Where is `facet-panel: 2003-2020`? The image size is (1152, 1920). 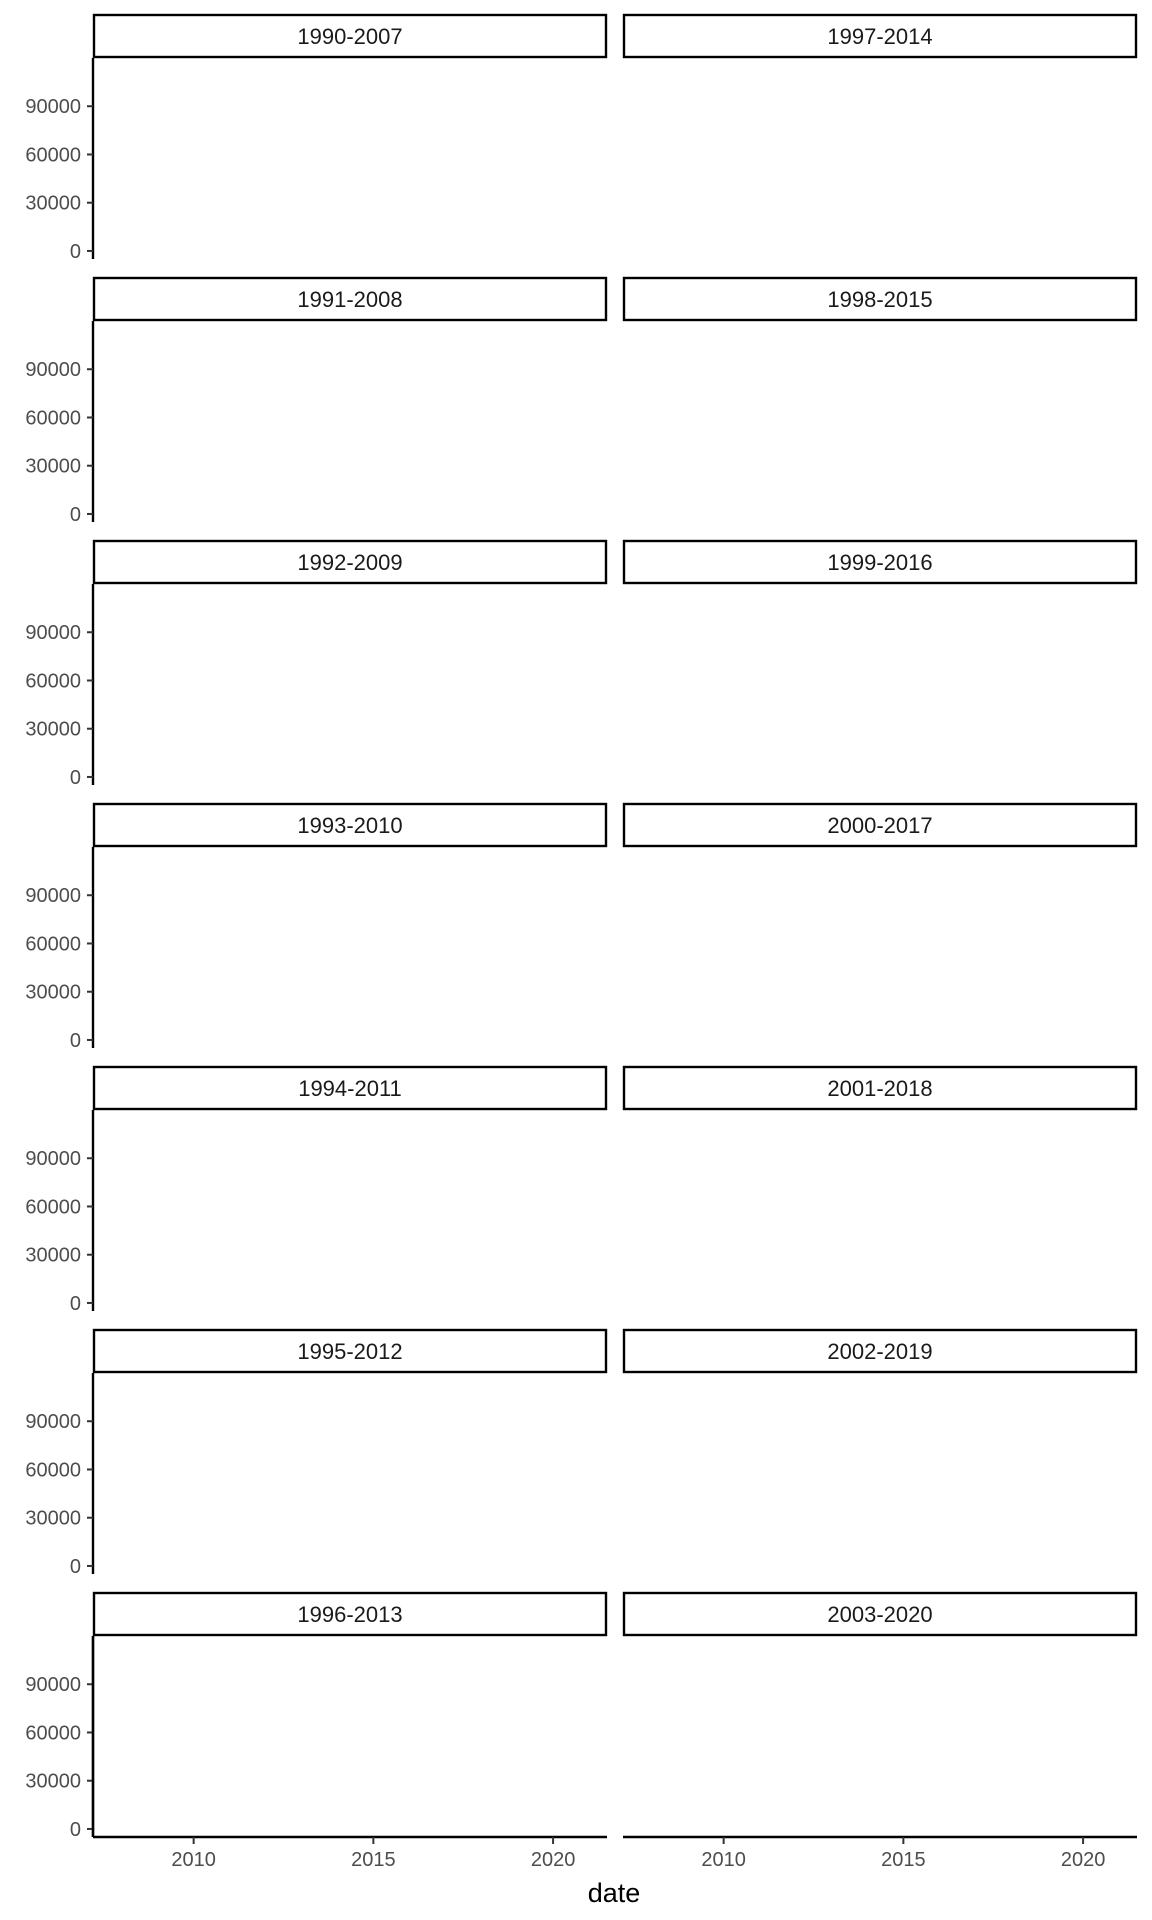
facet-panel: 2003-2020 is located at coordinates (880, 1614).